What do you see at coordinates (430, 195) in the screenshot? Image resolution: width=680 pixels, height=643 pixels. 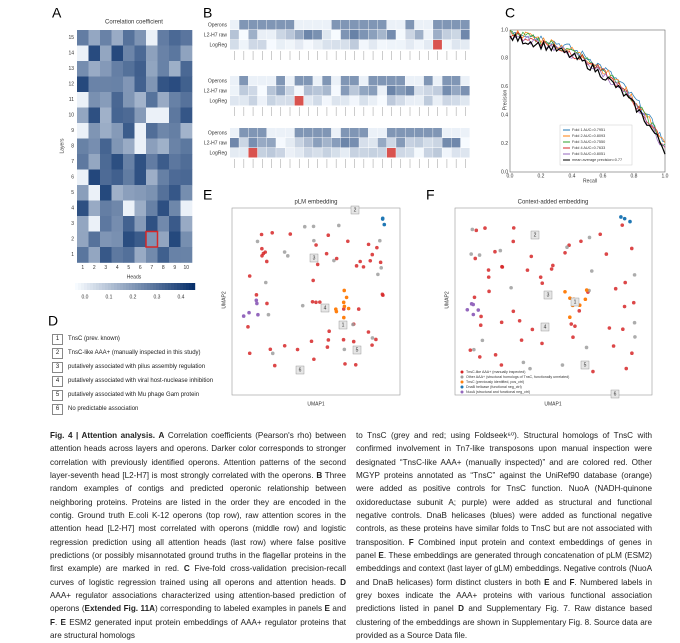 I see `panel-letter: F` at bounding box center [430, 195].